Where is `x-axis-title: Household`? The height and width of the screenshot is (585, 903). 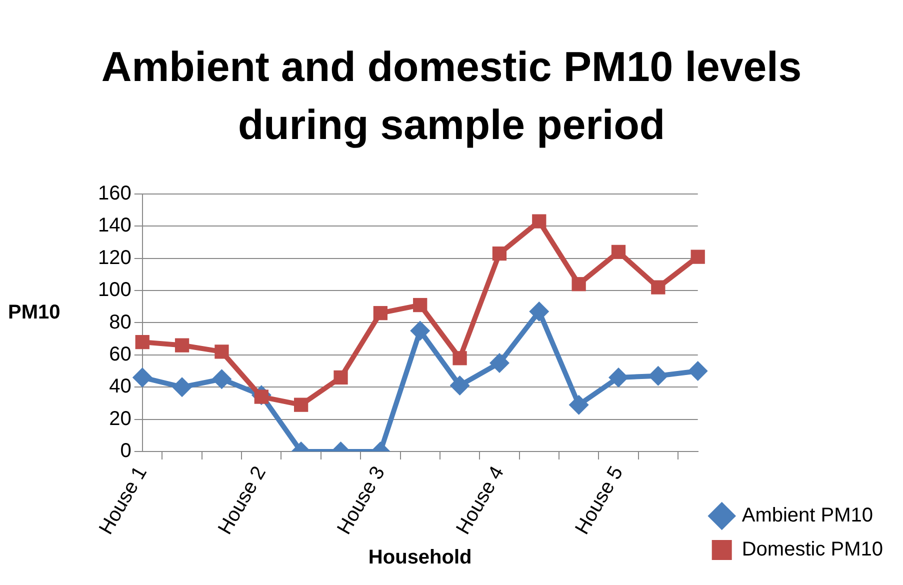
x-axis-title: Household is located at coordinates (420, 557).